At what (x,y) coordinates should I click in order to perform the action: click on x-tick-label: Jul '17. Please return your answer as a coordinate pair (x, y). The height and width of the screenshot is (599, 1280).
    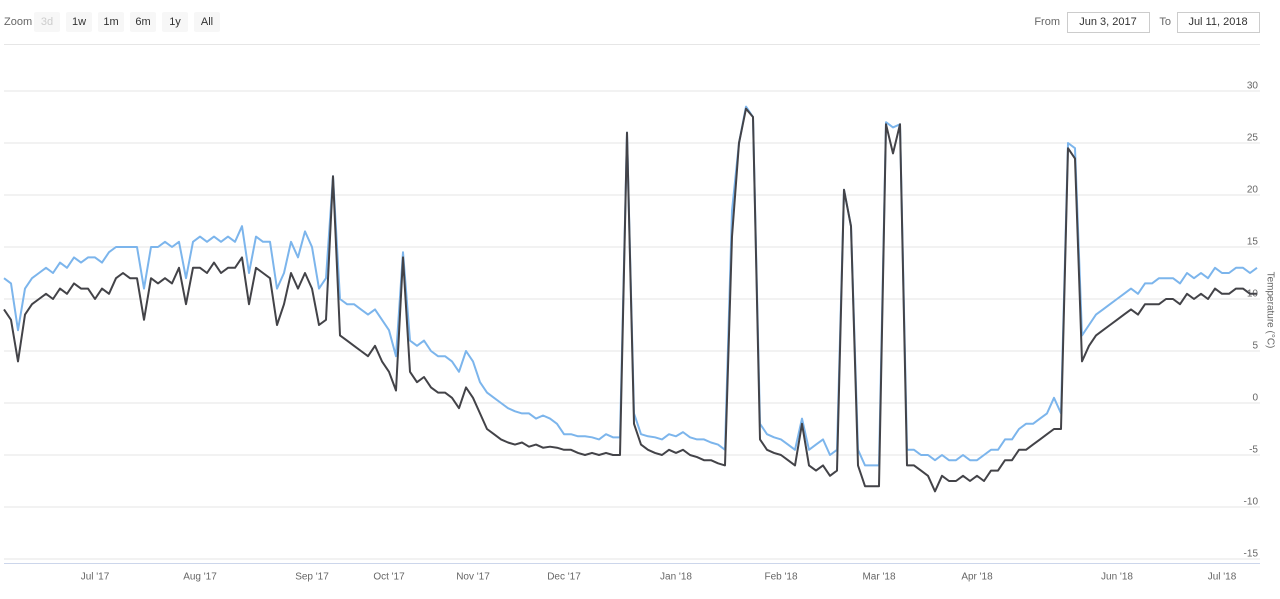
    Looking at the image, I should click on (95, 577).